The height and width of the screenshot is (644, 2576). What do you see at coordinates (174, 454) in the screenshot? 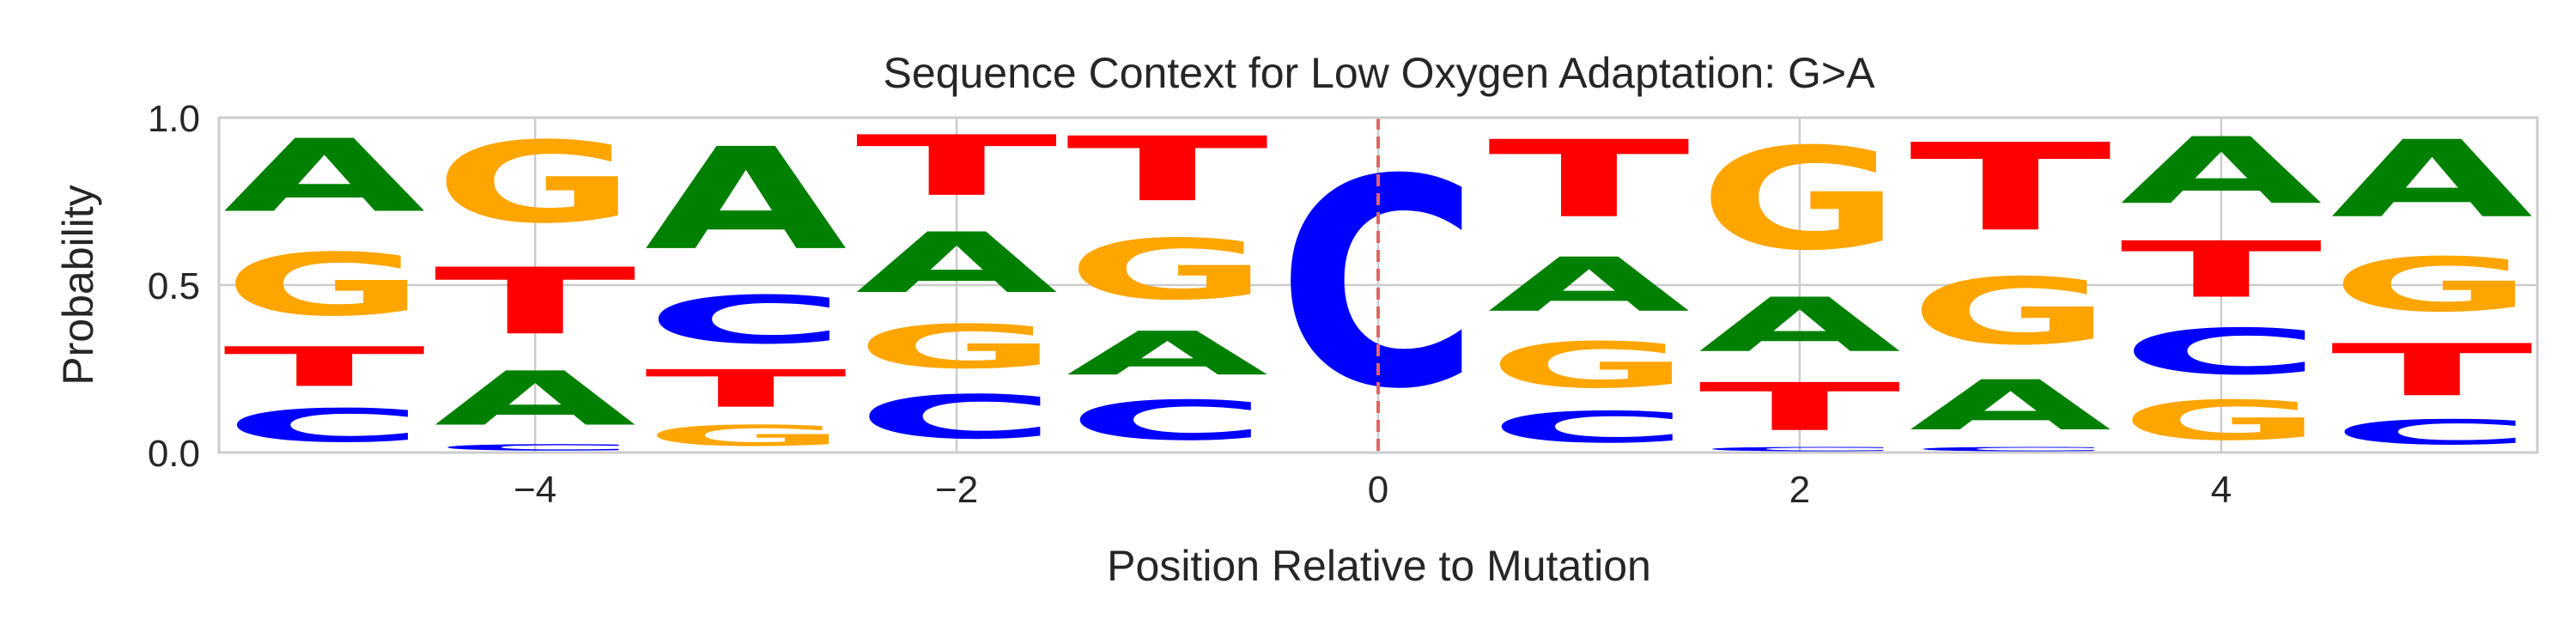
I see `y-tick-label: 0.0` at bounding box center [174, 454].